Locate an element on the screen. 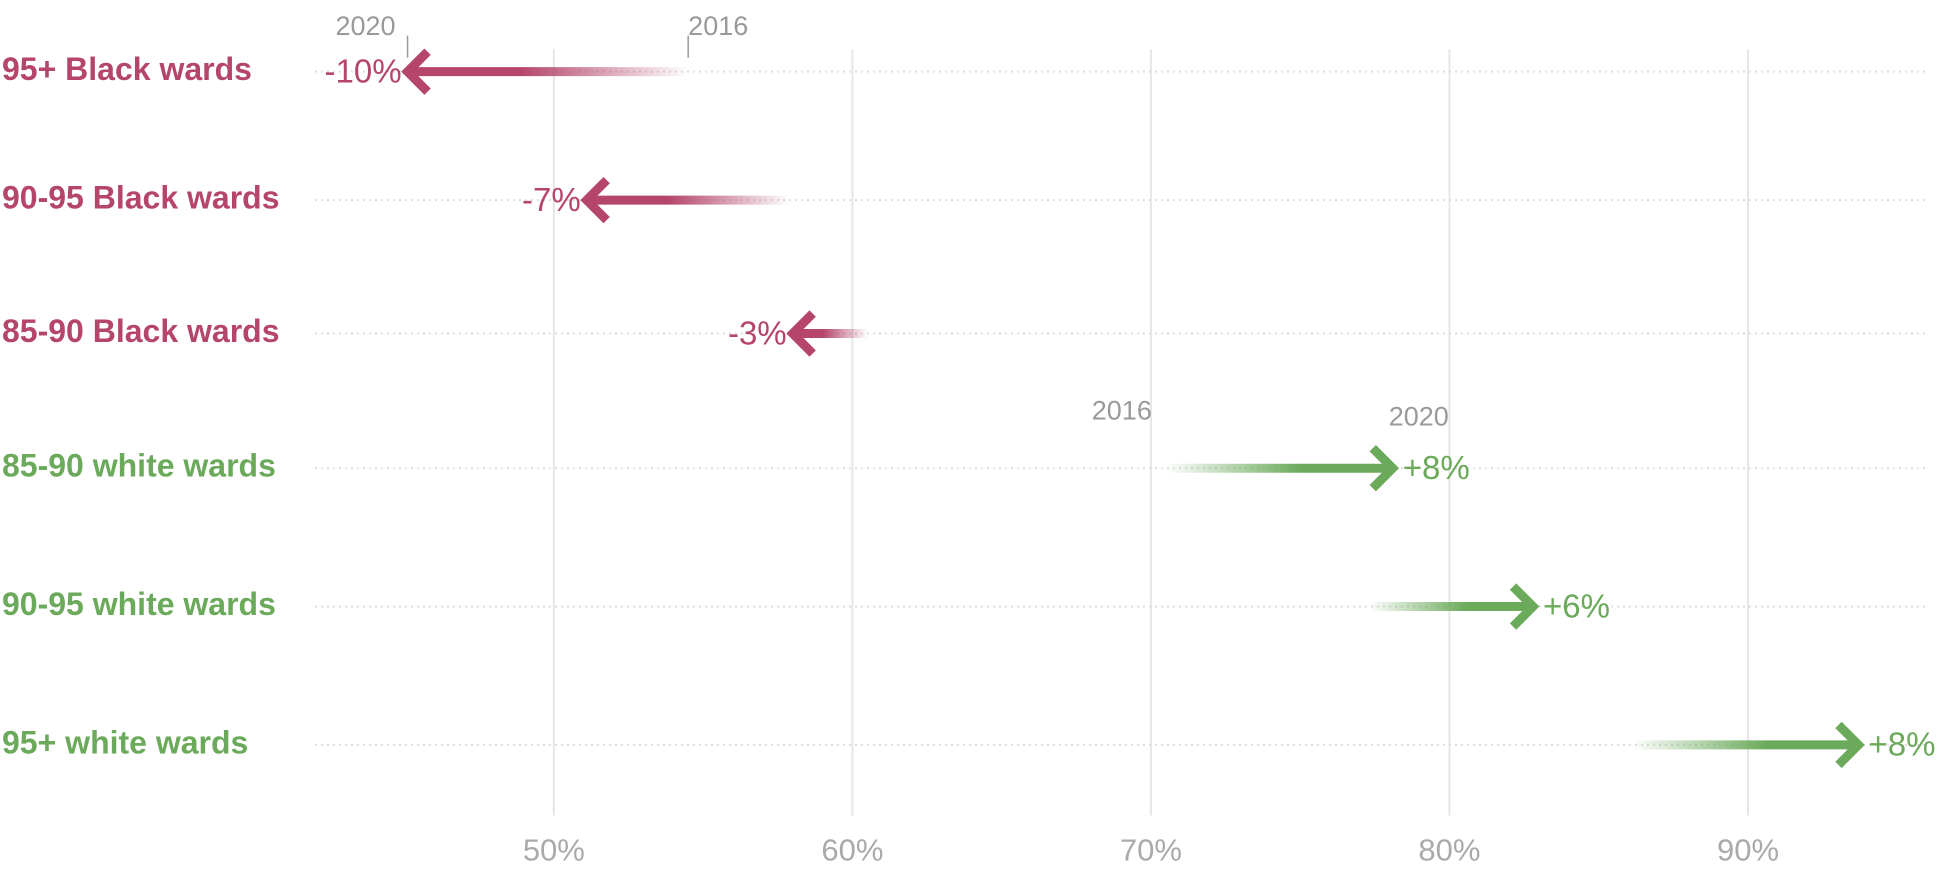  x-tick-label: 90% is located at coordinates (1748, 850).